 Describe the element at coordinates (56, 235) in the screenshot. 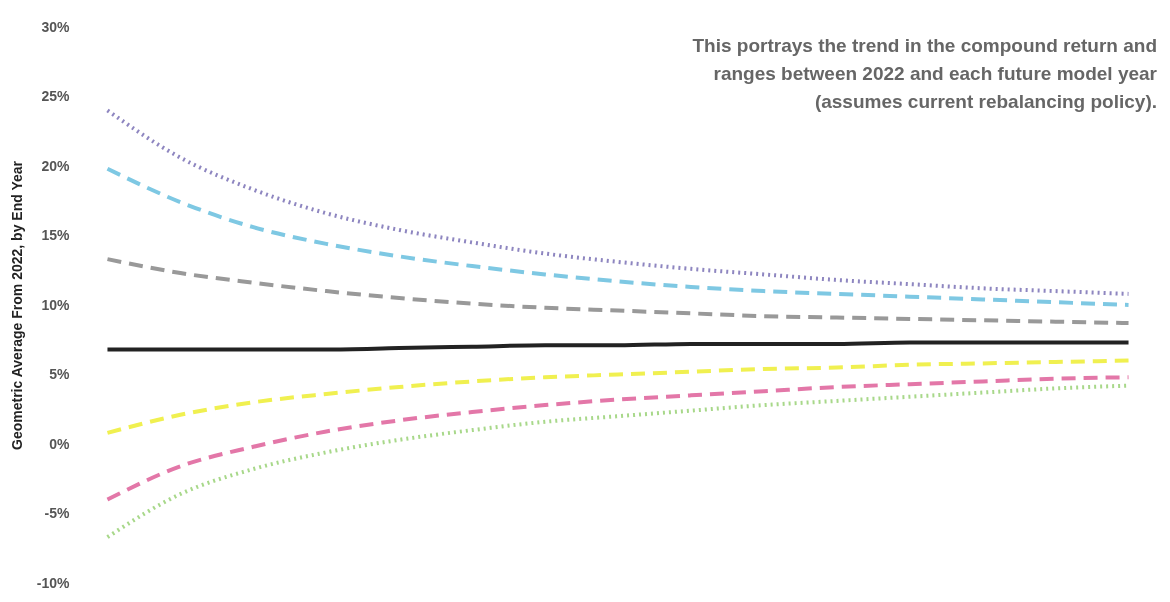

I see `y-tick-label: 15%` at that location.